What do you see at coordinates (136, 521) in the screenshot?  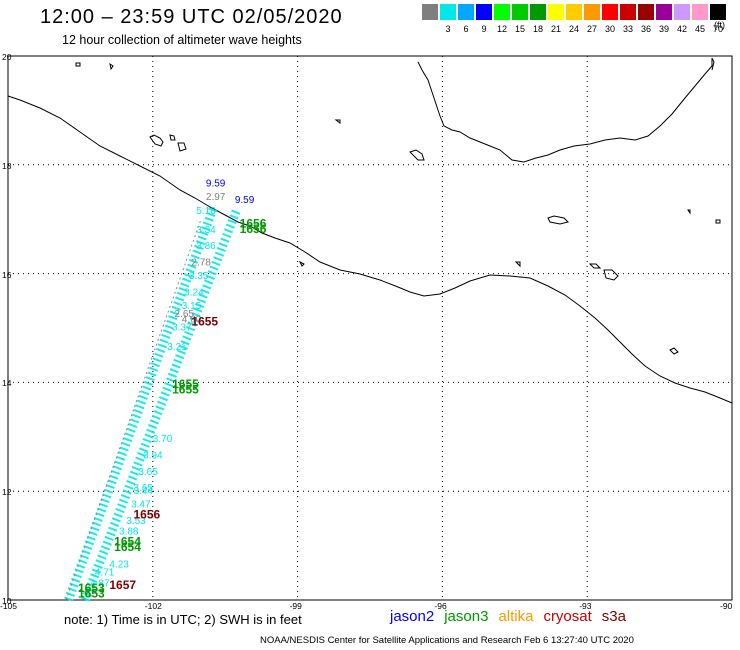 I see `wave-height-label: 3.53` at bounding box center [136, 521].